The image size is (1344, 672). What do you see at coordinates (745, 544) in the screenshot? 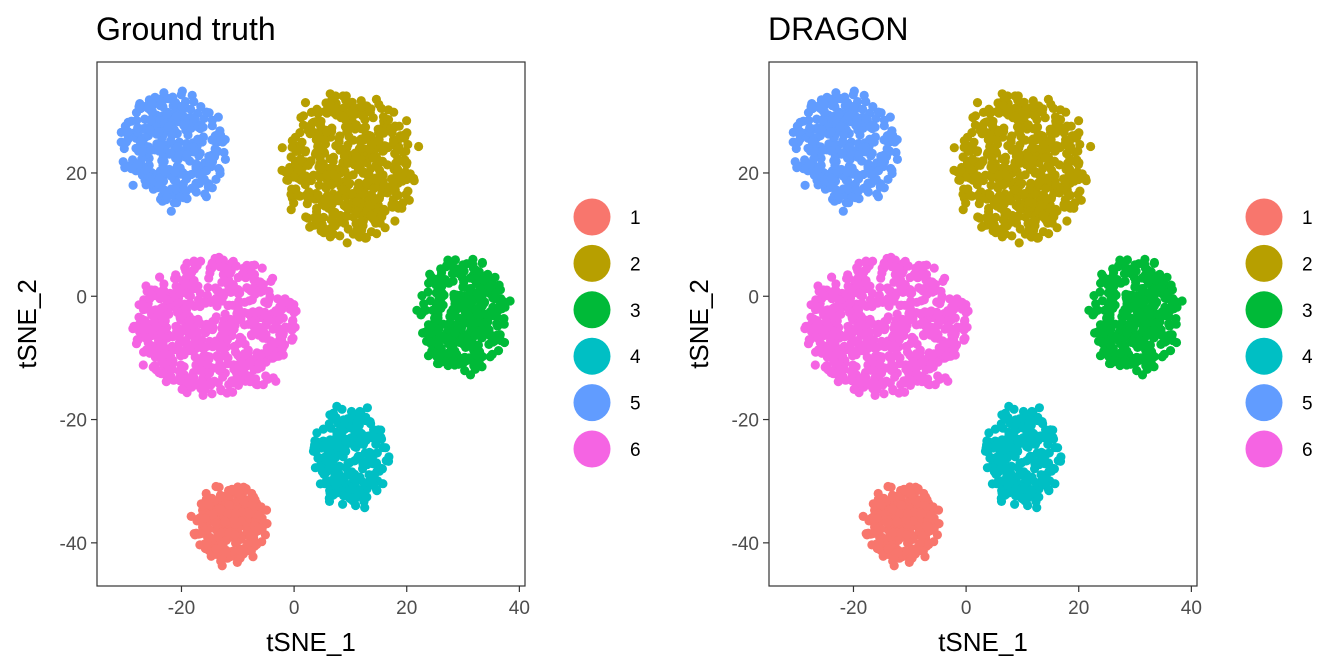
I see `y-tick-label: -40` at bounding box center [745, 544].